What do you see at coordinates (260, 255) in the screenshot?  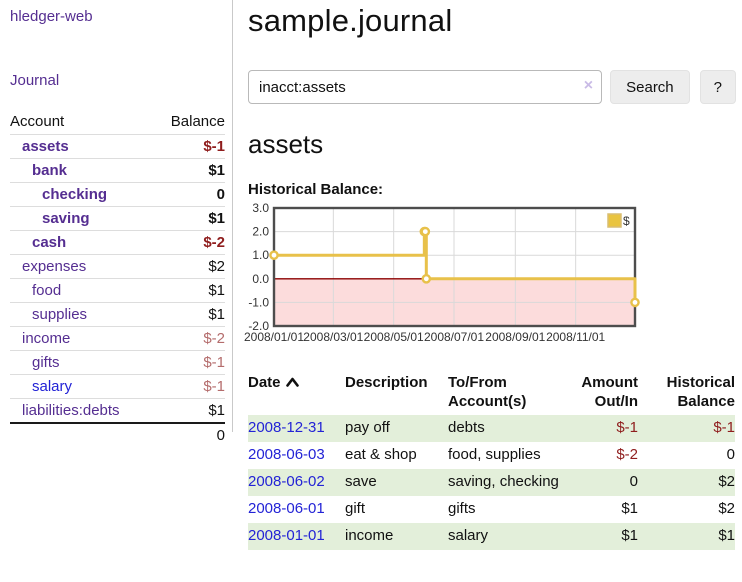 I see `y-axis-tick-label: 1.0` at bounding box center [260, 255].